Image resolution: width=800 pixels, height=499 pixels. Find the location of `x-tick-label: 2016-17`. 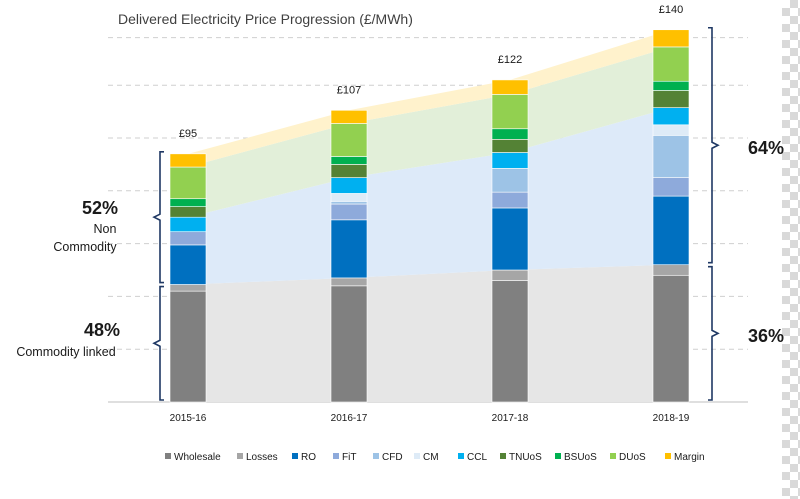

x-tick-label: 2016-17 is located at coordinates (349, 418).